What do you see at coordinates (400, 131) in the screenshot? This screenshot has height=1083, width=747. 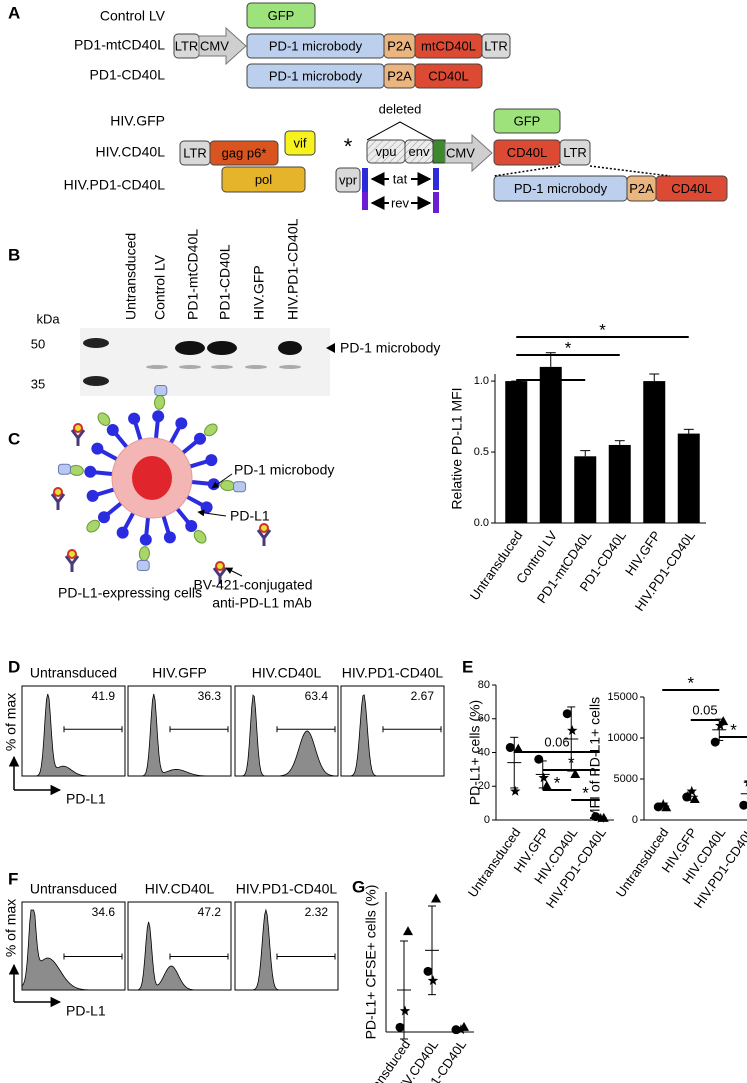 I see `deletion-bracket` at bounding box center [400, 131].